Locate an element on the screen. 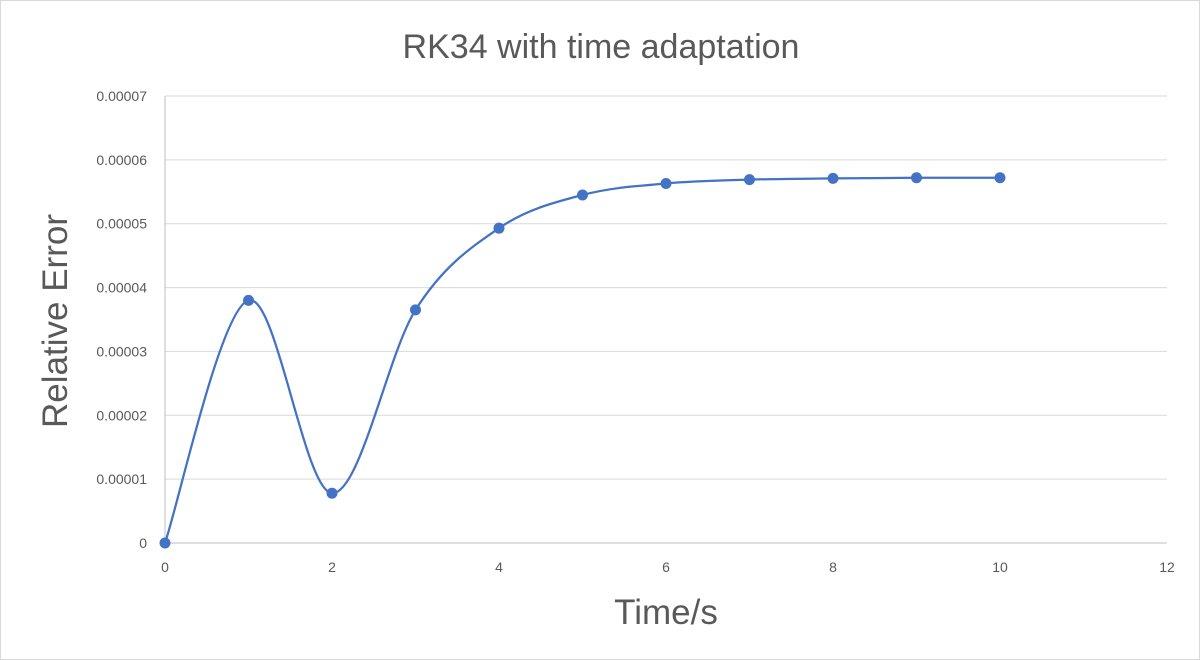  x-tick-label: 6 is located at coordinates (666, 567).